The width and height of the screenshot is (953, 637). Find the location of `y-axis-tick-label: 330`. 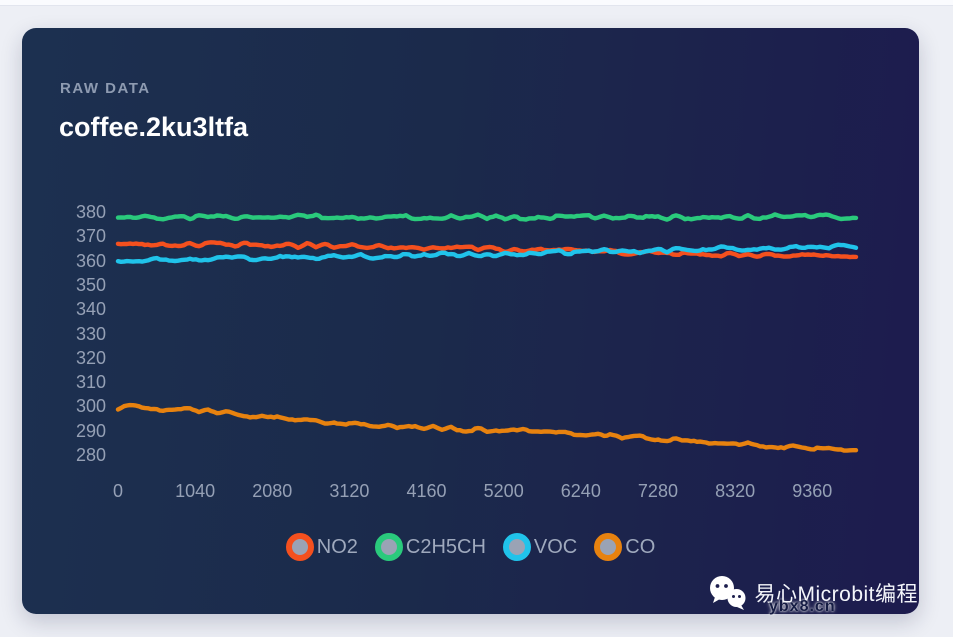

y-axis-tick-label: 330 is located at coordinates (90, 333).